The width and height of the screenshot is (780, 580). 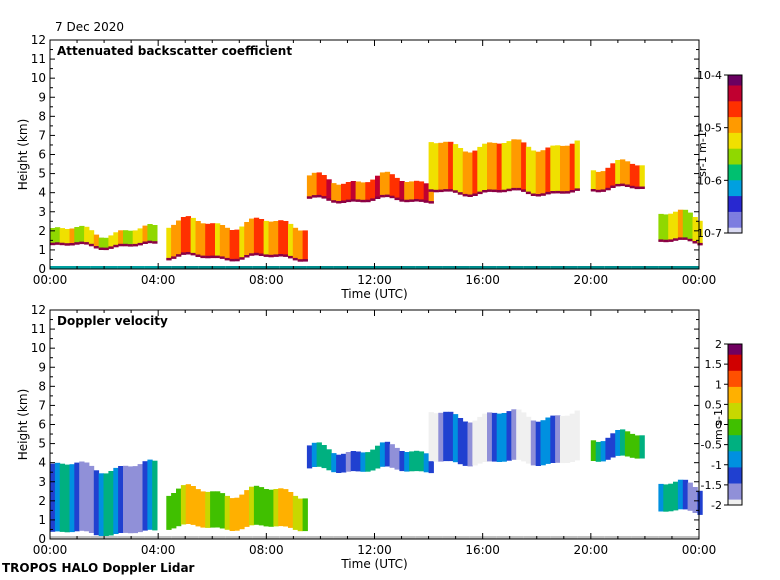 I want to click on x-tick-label: 08:00, so click(x=266, y=550).